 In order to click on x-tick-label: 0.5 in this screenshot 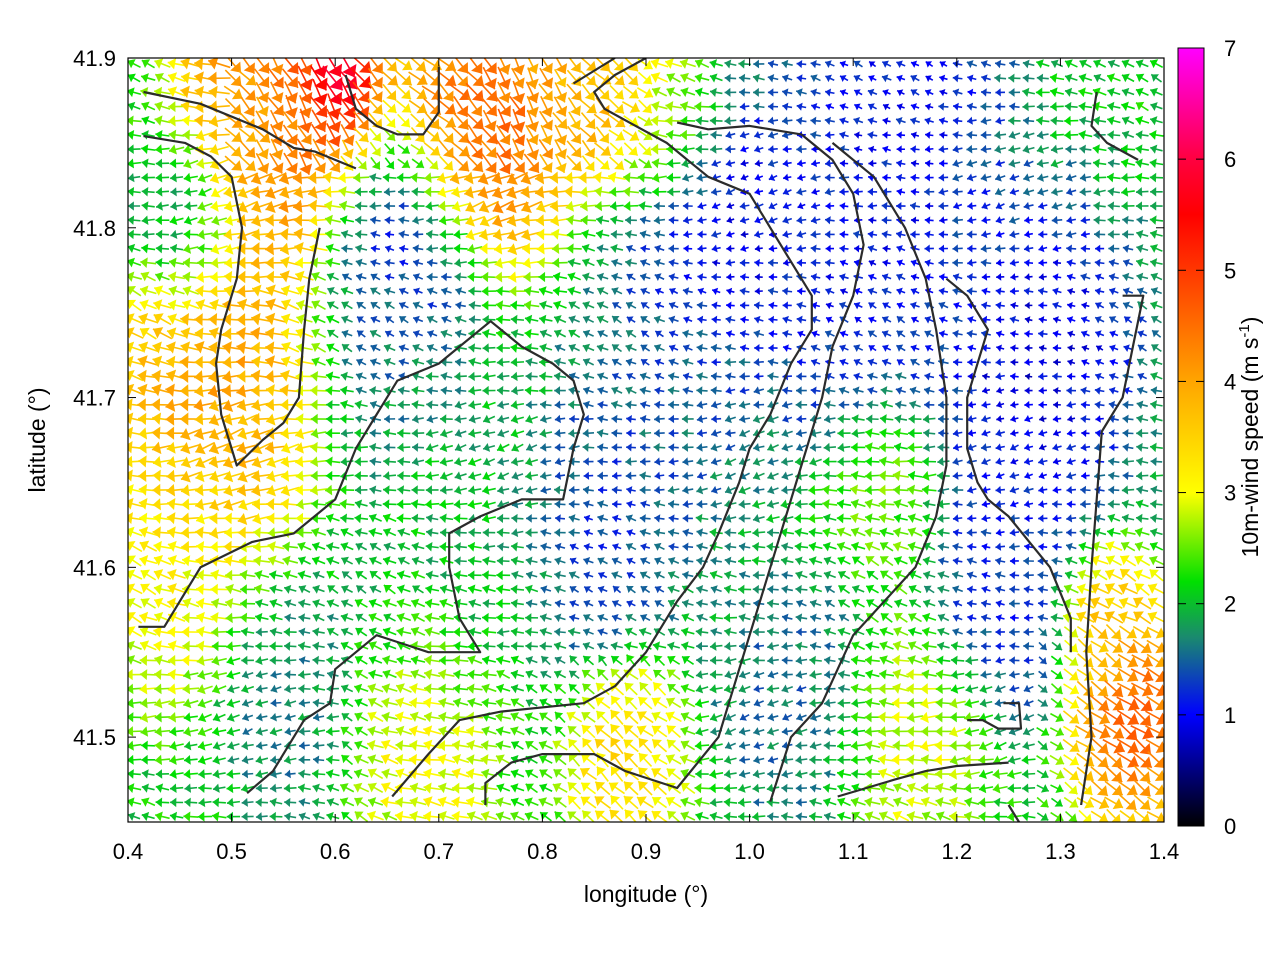, I will do `click(231, 851)`.